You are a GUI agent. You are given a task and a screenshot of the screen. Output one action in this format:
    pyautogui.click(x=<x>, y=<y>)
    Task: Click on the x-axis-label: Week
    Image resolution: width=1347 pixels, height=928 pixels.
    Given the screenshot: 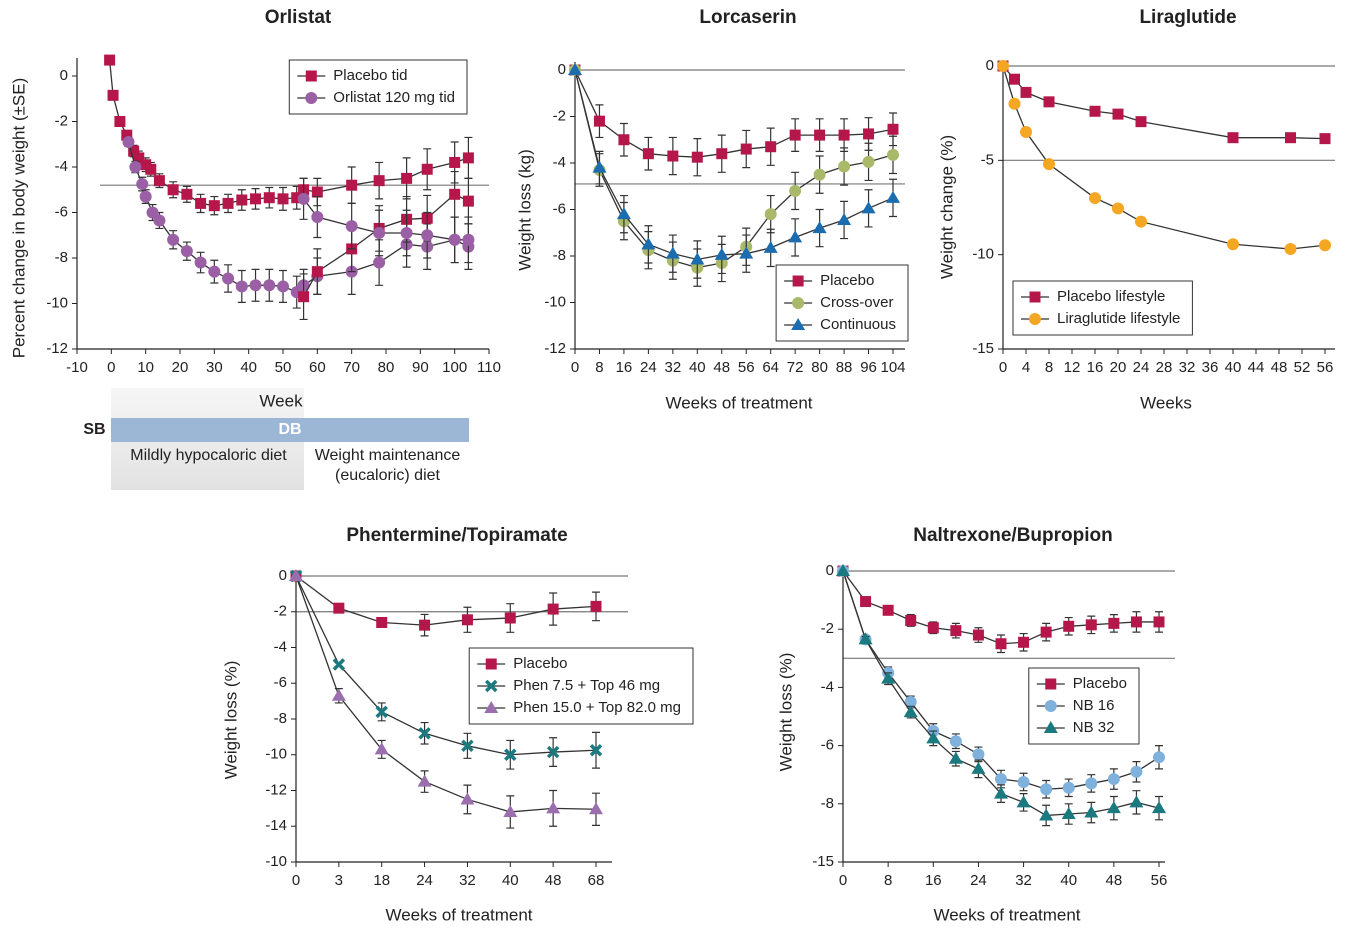 What is the action you would take?
    pyautogui.click(x=281, y=400)
    